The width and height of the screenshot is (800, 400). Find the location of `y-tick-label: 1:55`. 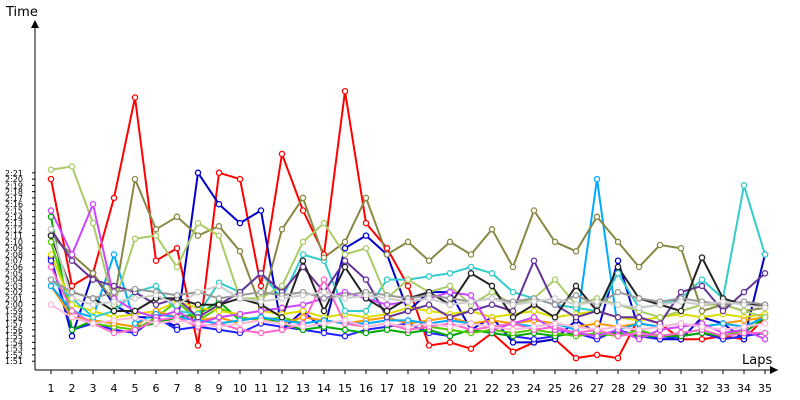

y-tick-label: 1:55 is located at coordinates (14, 336).